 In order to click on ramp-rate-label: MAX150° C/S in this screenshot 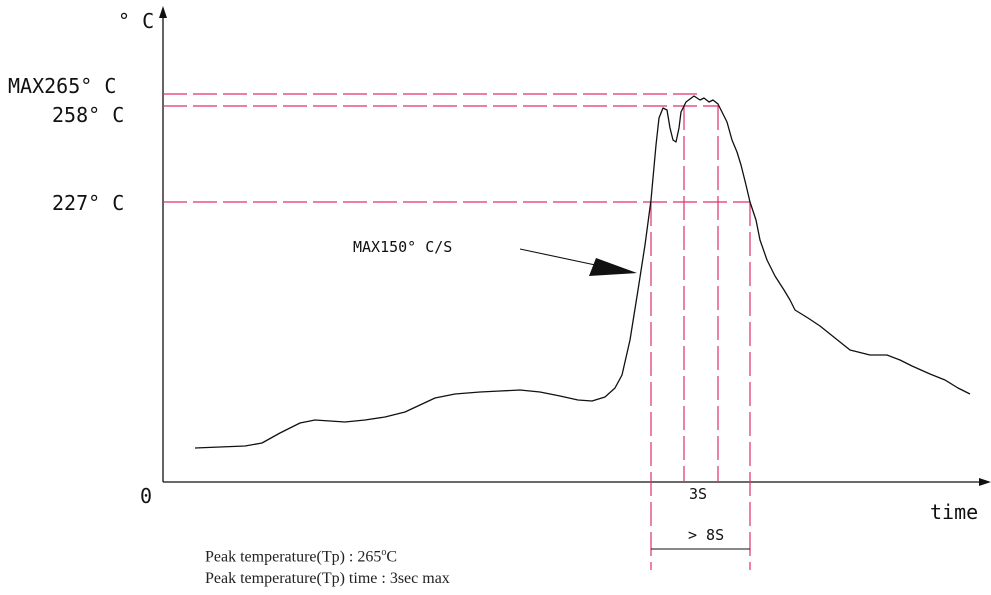, I will do `click(402, 247)`.